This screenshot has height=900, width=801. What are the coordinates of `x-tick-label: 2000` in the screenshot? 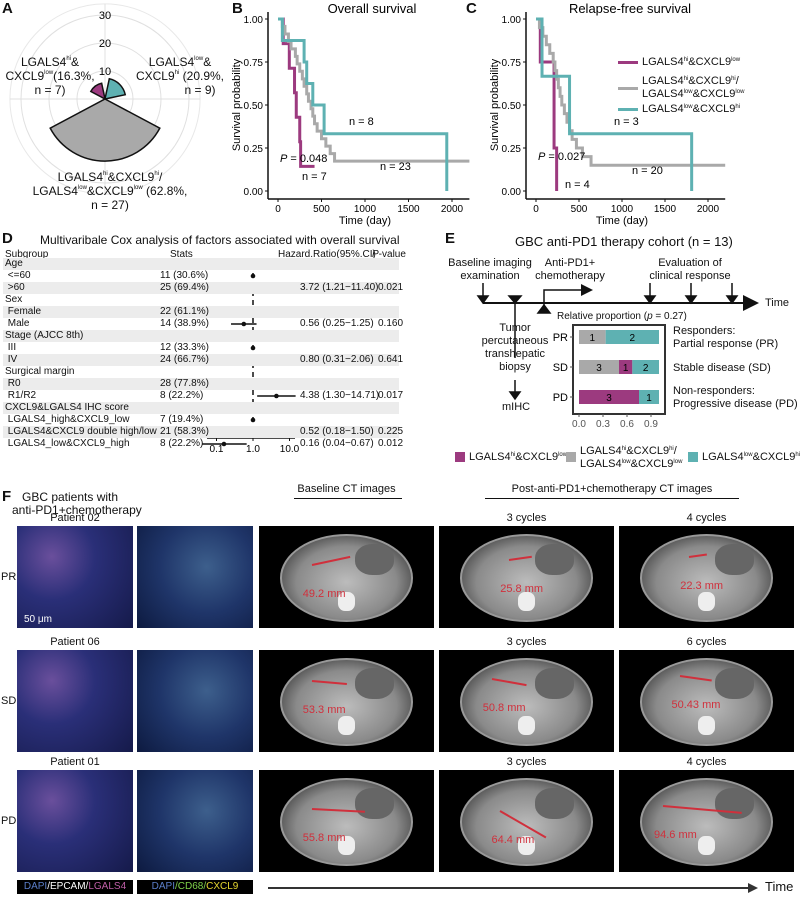 It's located at (452, 209).